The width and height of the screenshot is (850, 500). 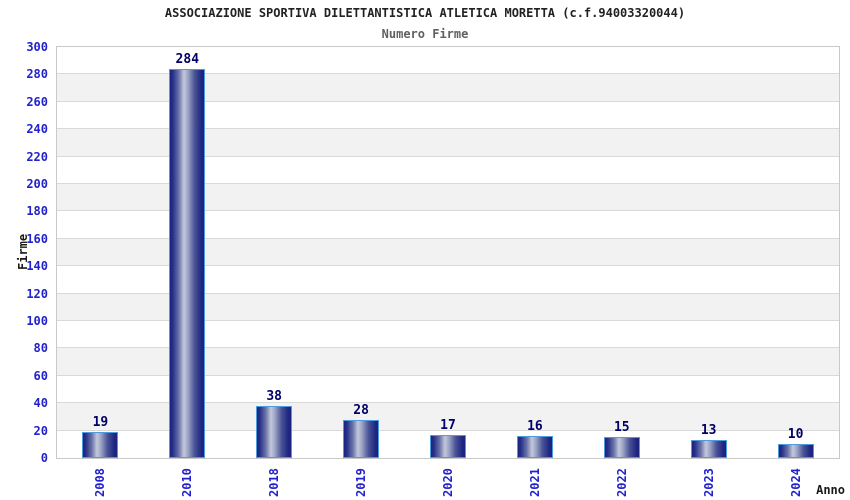 I want to click on y-tick-label: 260, so click(x=37, y=101).